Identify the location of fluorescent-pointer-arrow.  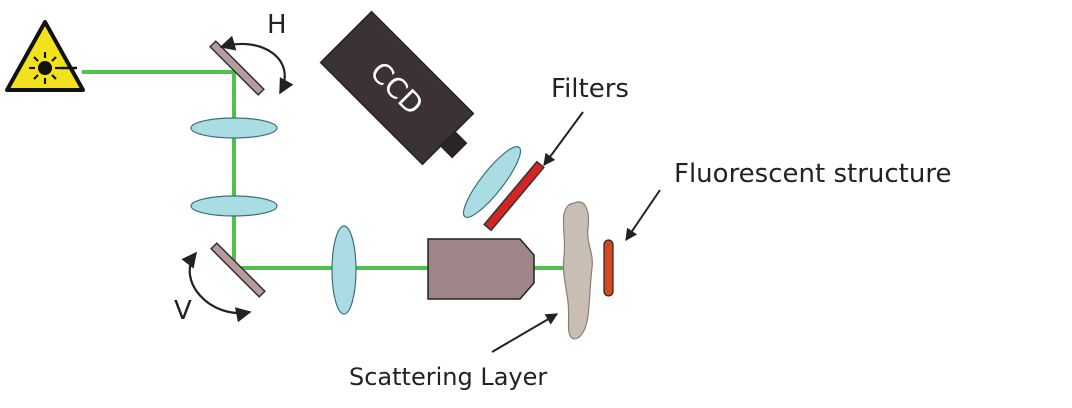
(643, 215).